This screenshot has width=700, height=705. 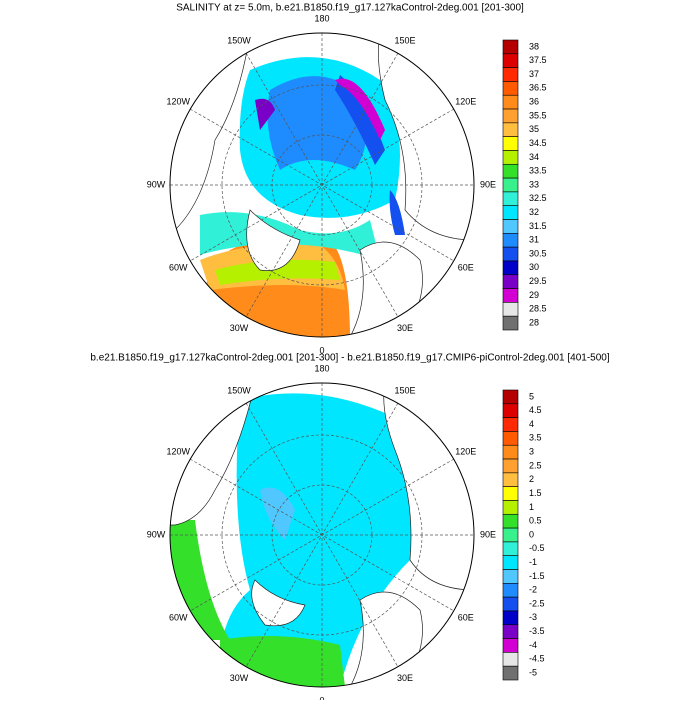 I want to click on colorbar-label: -4.5, so click(x=537, y=659).